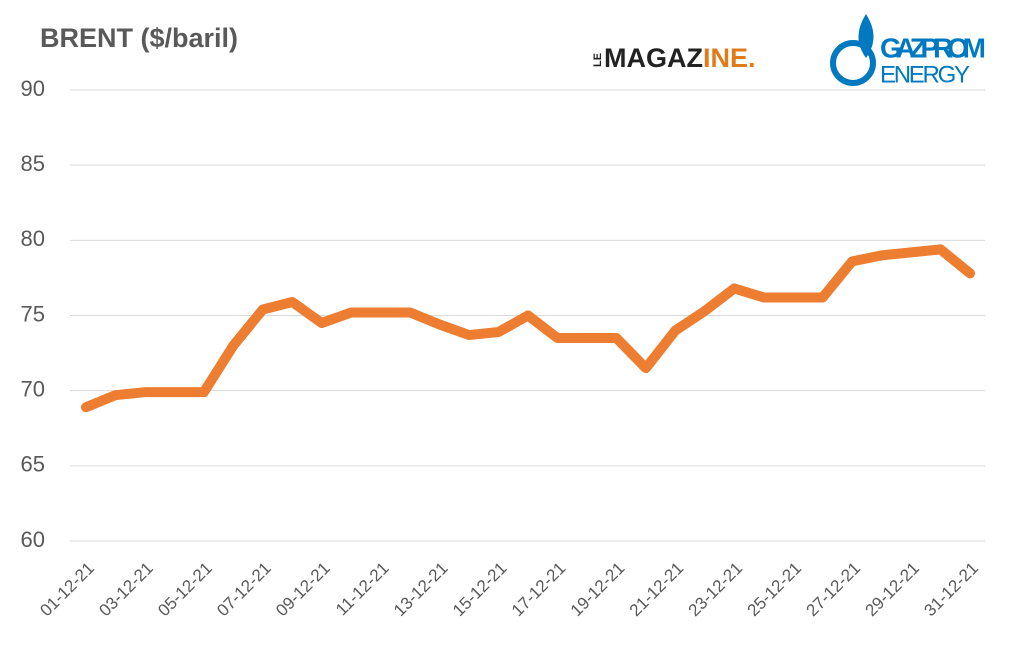 The height and width of the screenshot is (655, 1012). Describe the element at coordinates (480, 590) in the screenshot. I see `x-tick-label: 15-12-21` at that location.